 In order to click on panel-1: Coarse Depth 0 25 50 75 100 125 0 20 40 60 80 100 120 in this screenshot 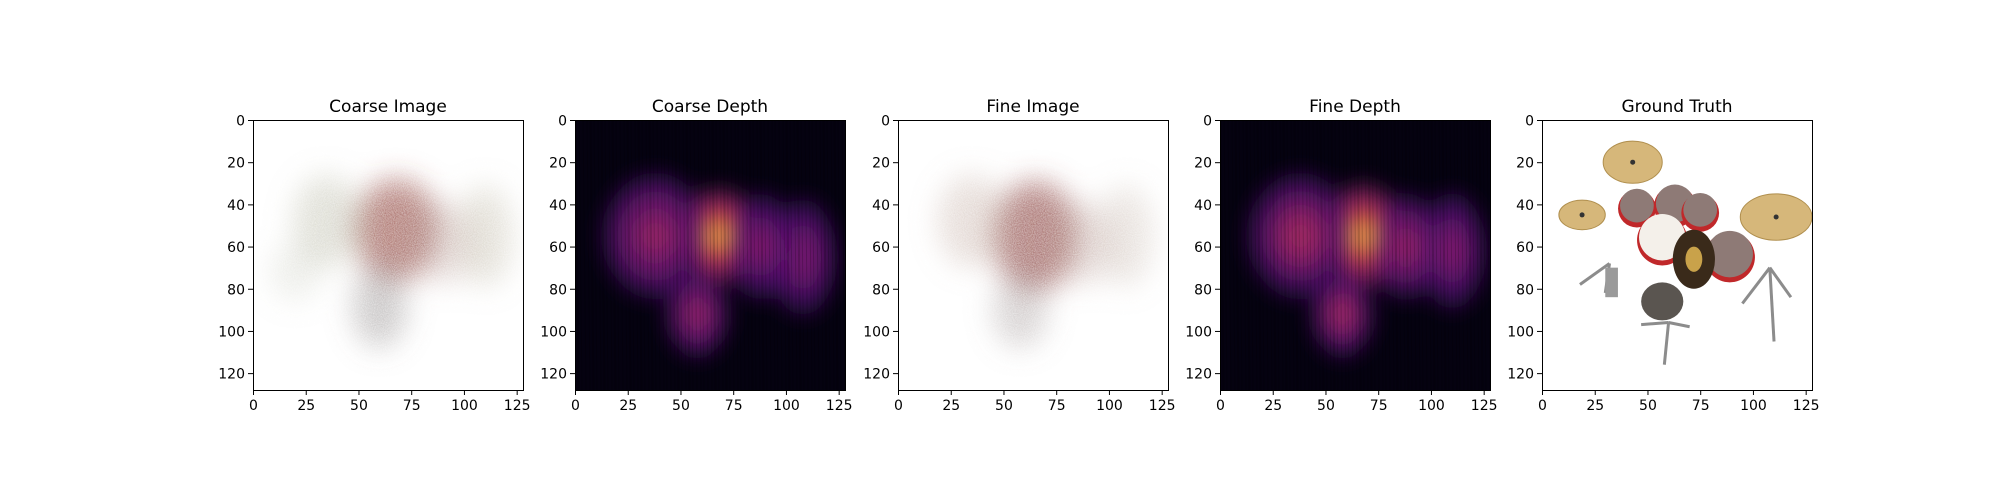, I will do `click(696, 255)`.